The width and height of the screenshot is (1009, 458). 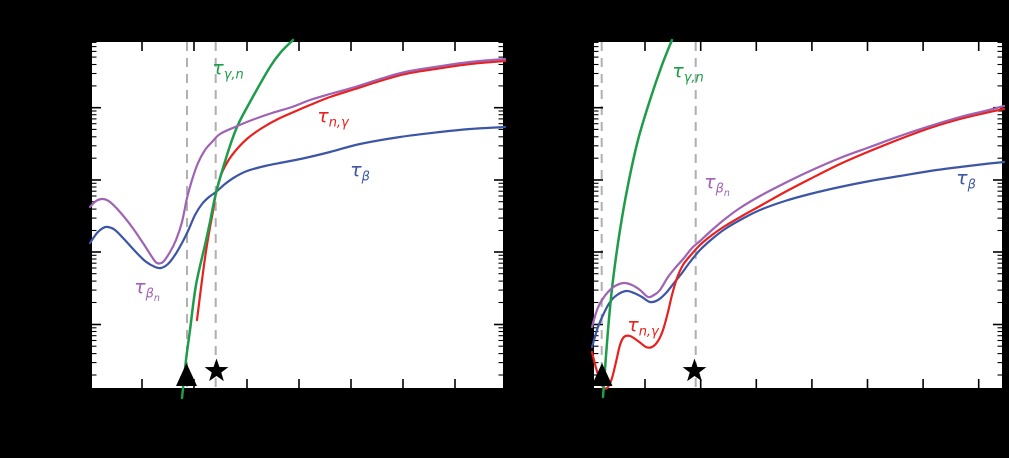 I want to click on curve-tau-beta, so click(x=297, y=197).